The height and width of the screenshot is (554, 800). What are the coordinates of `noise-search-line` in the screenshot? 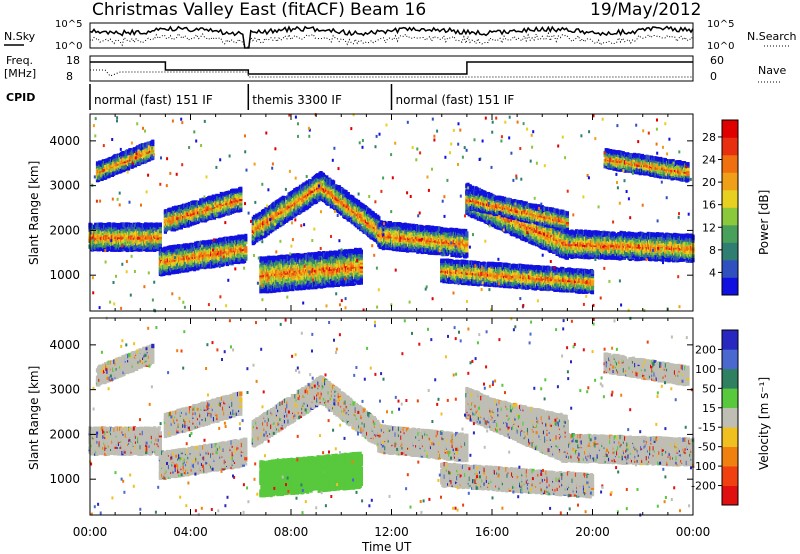 It's located at (391, 39).